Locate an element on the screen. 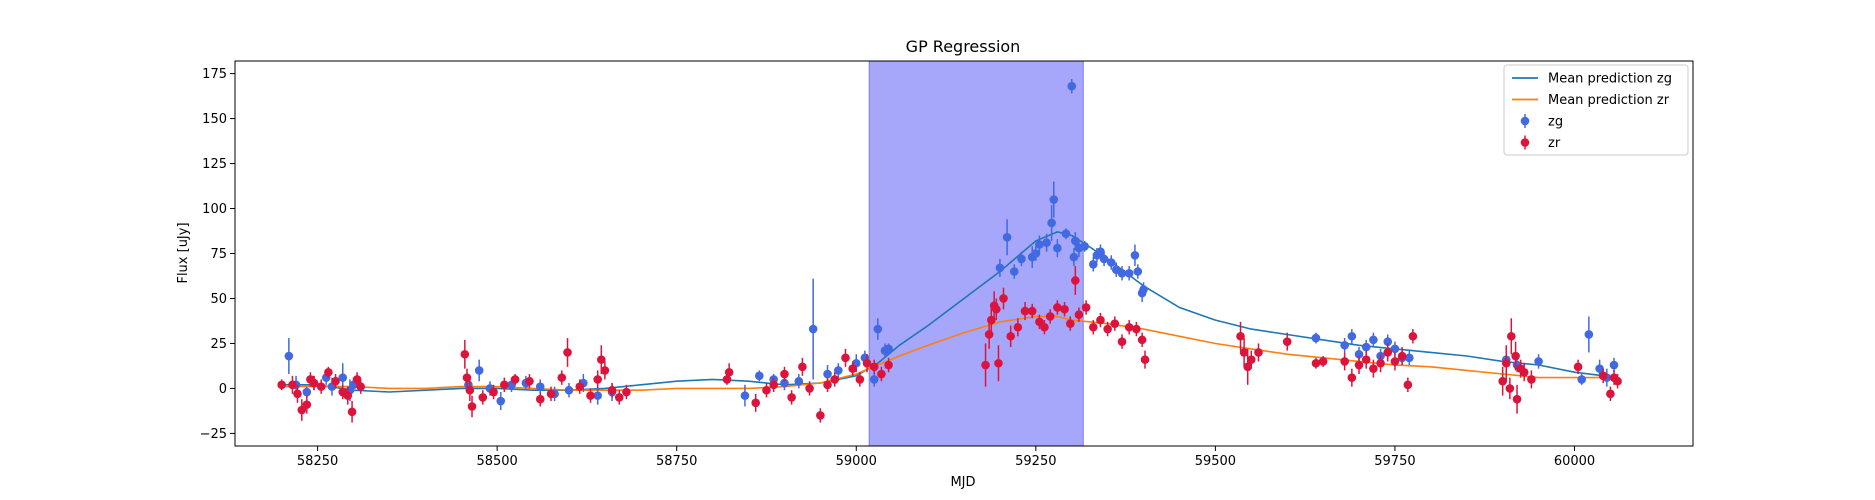  x-tick-label: 59000 is located at coordinates (856, 461).